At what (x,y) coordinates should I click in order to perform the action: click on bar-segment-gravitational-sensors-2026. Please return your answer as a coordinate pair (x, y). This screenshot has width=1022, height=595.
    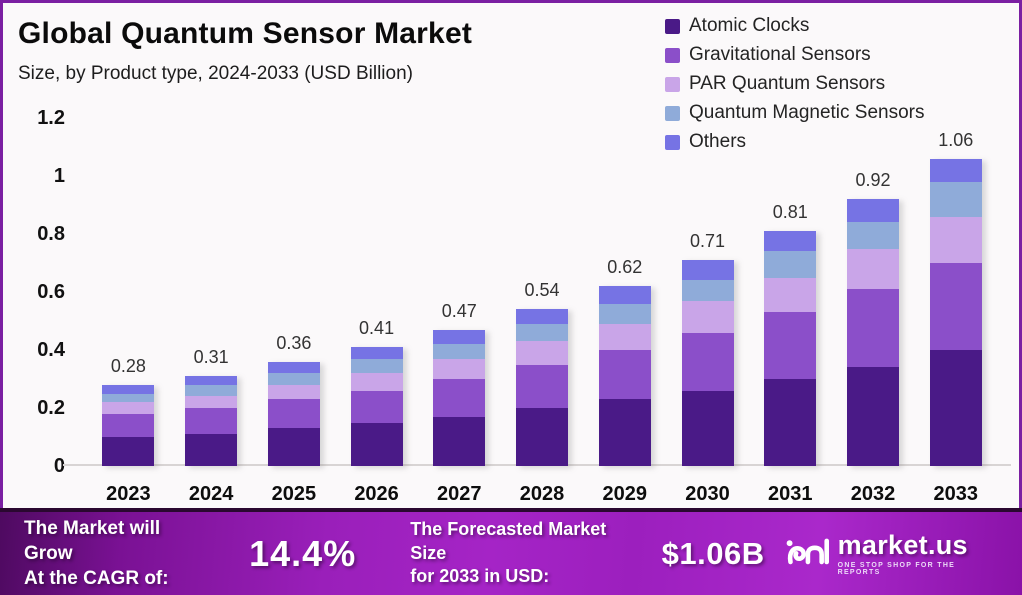
    Looking at the image, I should click on (376, 406).